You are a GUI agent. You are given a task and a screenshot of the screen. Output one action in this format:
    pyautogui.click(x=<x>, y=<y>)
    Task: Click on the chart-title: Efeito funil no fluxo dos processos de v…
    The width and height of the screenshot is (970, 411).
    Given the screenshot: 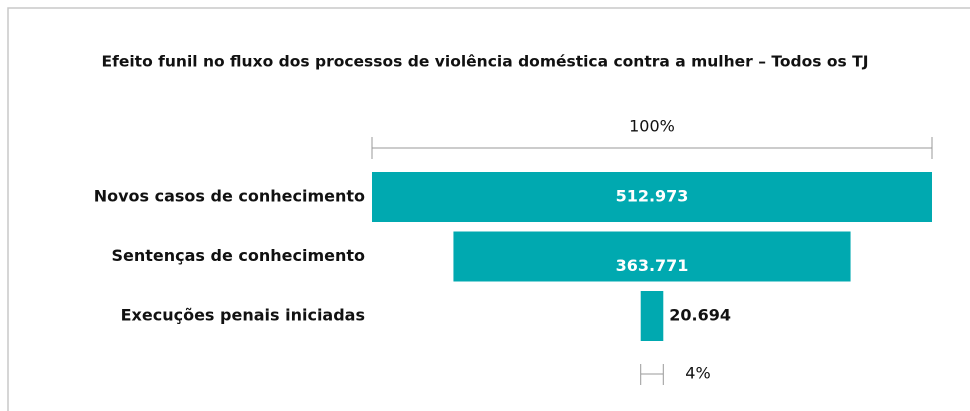 What is the action you would take?
    pyautogui.click(x=485, y=62)
    